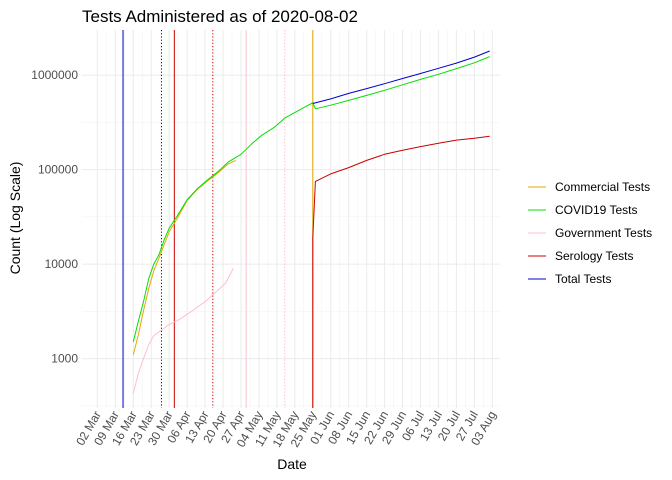 The width and height of the screenshot is (672, 480). What do you see at coordinates (220, 16) in the screenshot?
I see `chart-title: Tests Administered as of 2020-08-02` at bounding box center [220, 16].